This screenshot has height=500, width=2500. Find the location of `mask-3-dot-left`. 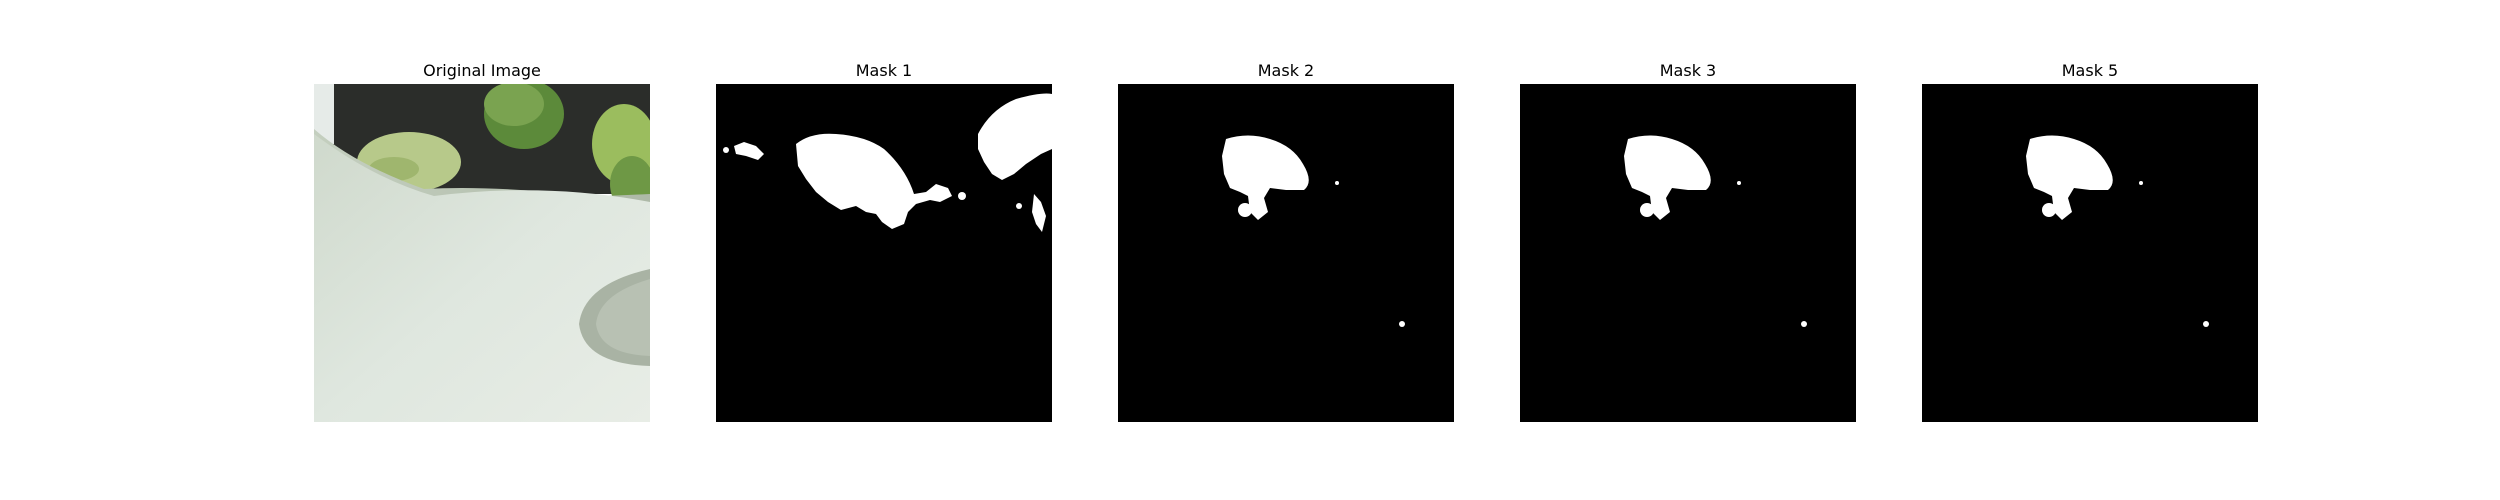

mask-3-dot-left is located at coordinates (1647, 210).